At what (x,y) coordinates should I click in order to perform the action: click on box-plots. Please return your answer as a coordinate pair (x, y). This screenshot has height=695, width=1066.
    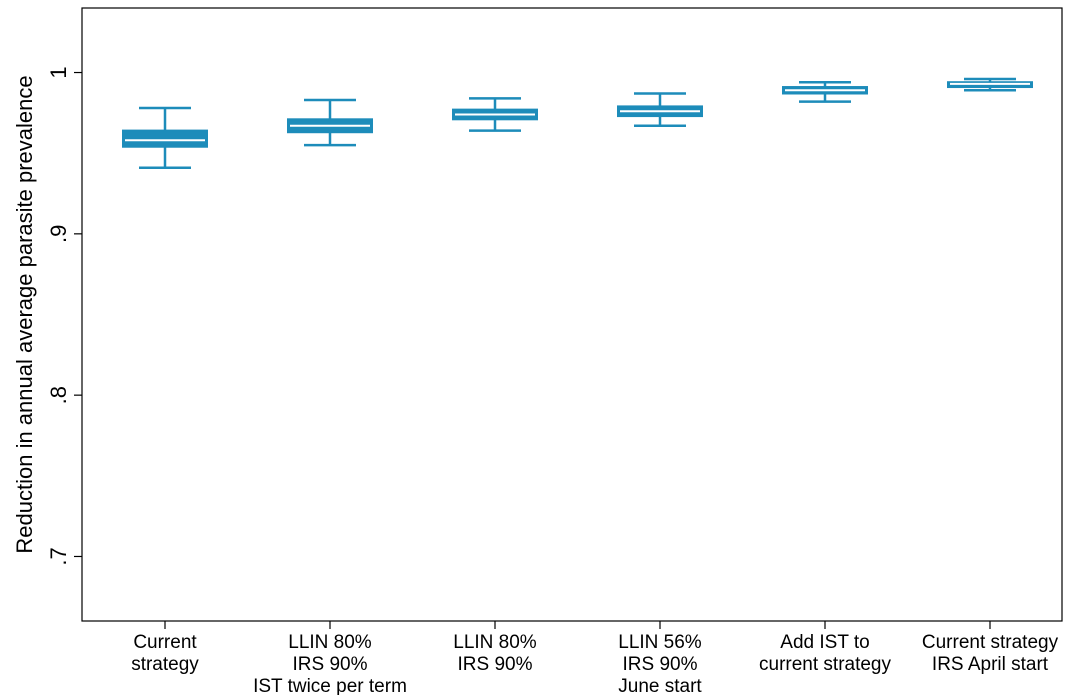
    Looking at the image, I should click on (577, 123).